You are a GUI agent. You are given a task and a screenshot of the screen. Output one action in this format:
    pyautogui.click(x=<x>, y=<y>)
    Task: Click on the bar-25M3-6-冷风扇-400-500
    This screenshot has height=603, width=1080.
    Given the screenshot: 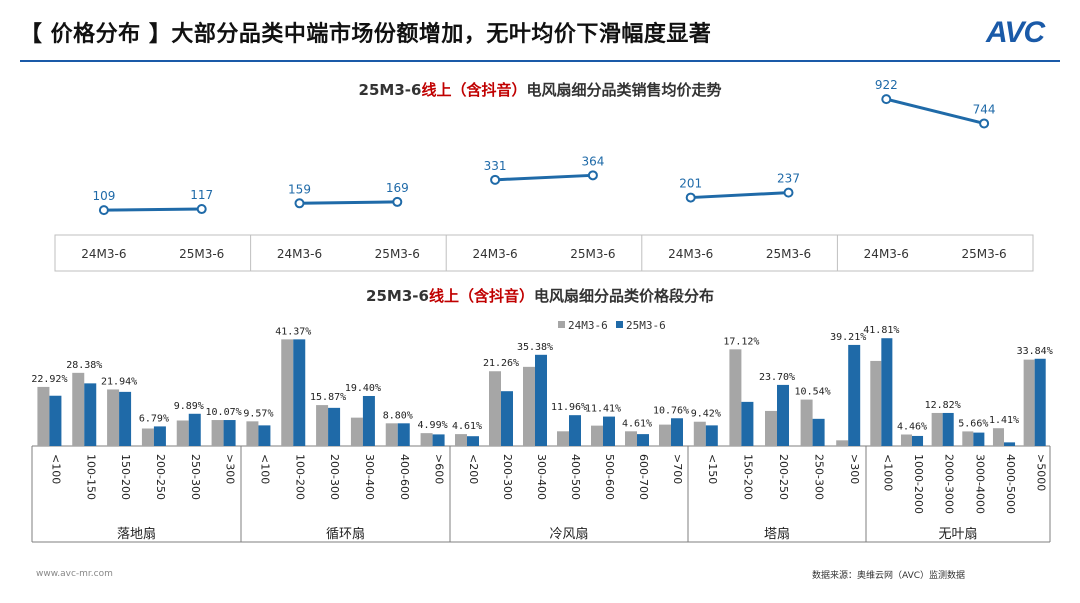 What is the action you would take?
    pyautogui.click(x=575, y=430)
    